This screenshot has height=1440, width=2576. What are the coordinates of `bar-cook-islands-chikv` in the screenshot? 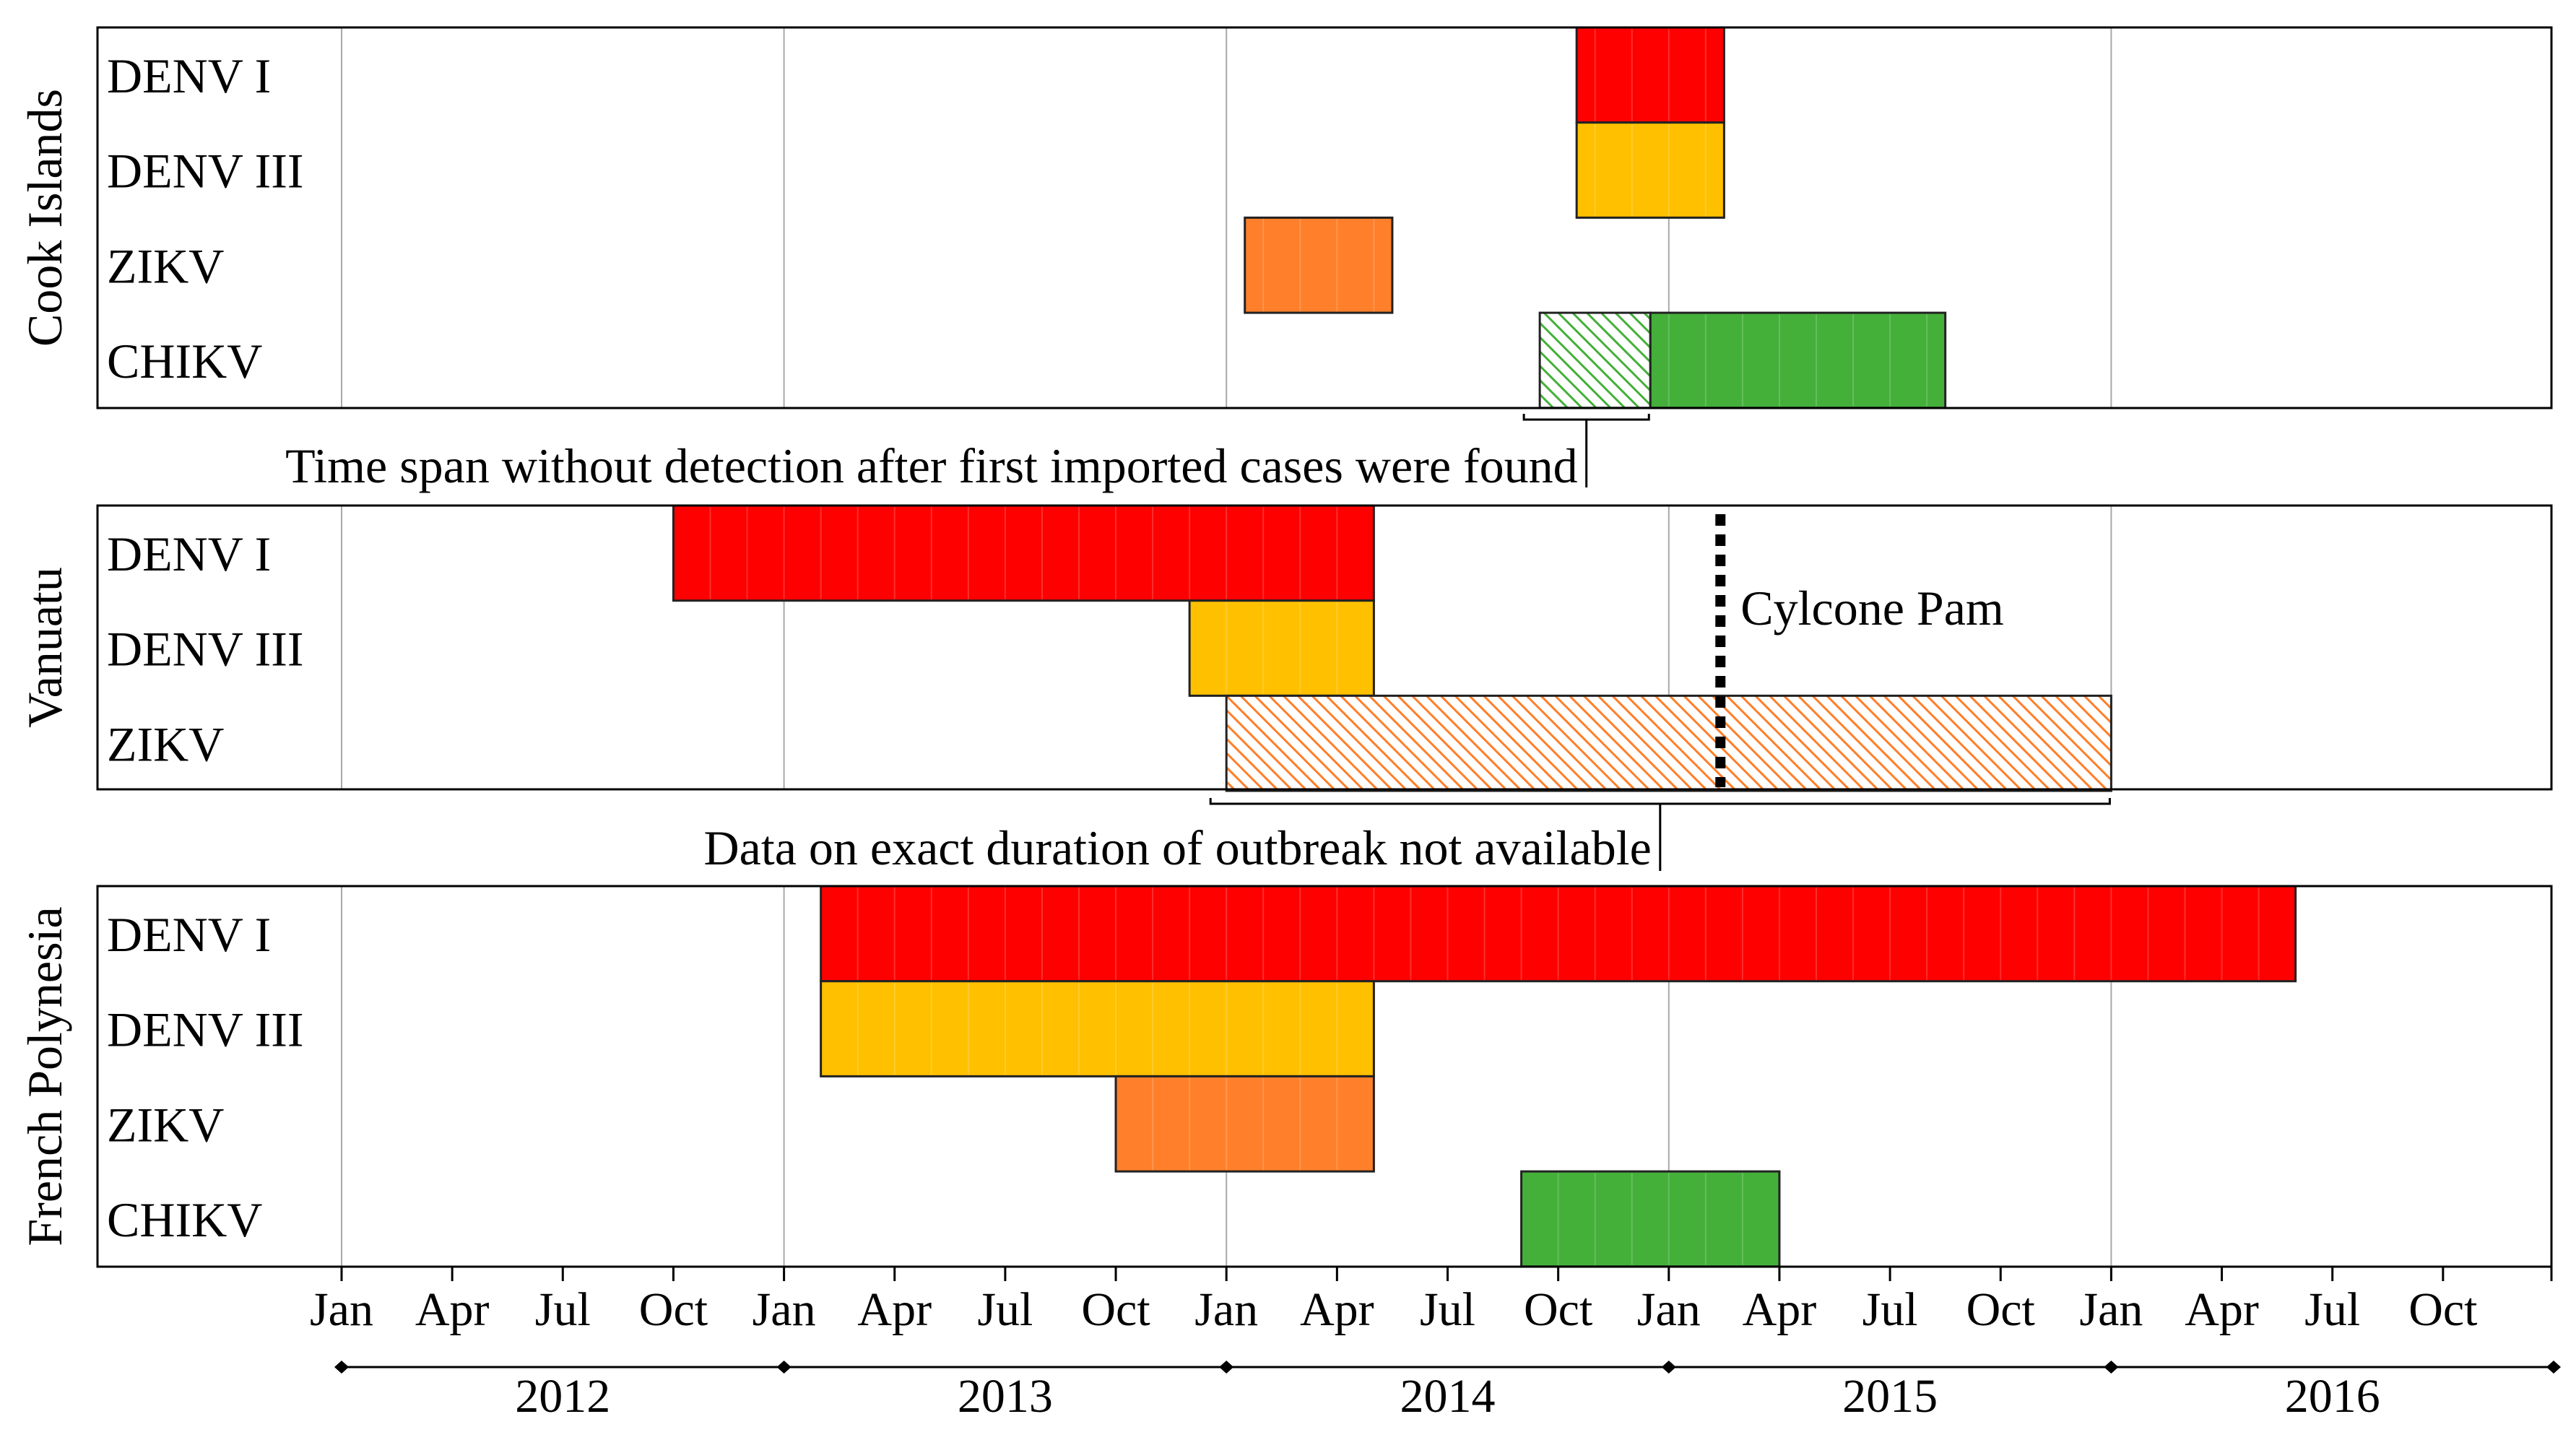 It's located at (1798, 360).